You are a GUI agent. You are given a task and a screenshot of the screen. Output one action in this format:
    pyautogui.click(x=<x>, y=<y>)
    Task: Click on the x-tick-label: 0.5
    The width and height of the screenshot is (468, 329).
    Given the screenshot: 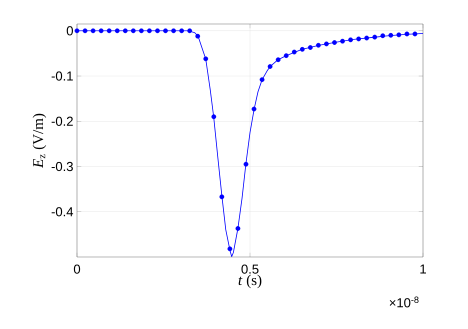 What is the action you would take?
    pyautogui.click(x=249, y=269)
    